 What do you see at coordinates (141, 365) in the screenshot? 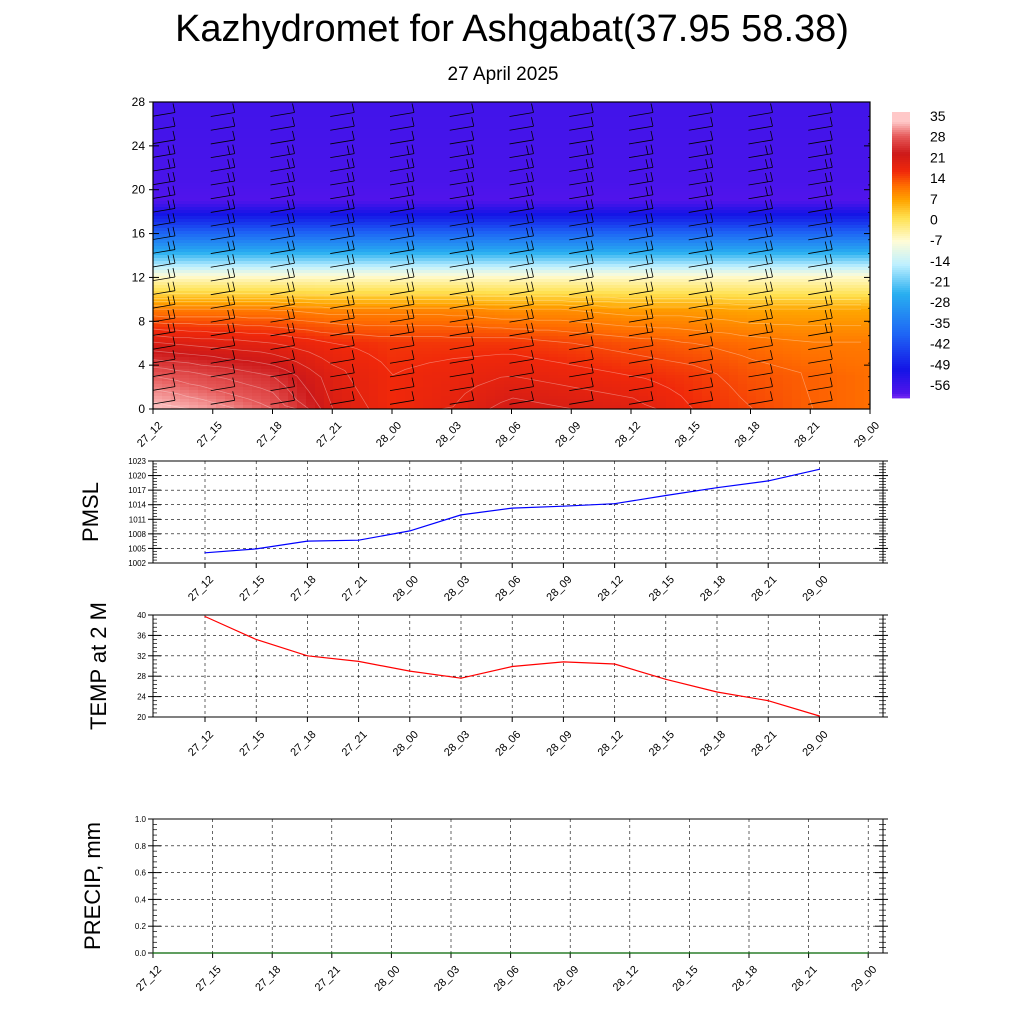
I see `y-tick-label: 4` at bounding box center [141, 365].